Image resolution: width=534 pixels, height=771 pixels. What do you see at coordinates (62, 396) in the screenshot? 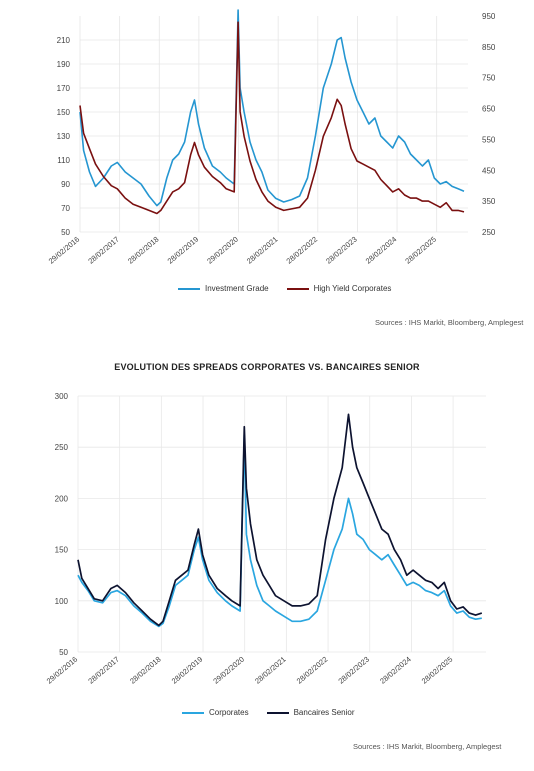
I see `y-tick-label: 300` at bounding box center [62, 396].